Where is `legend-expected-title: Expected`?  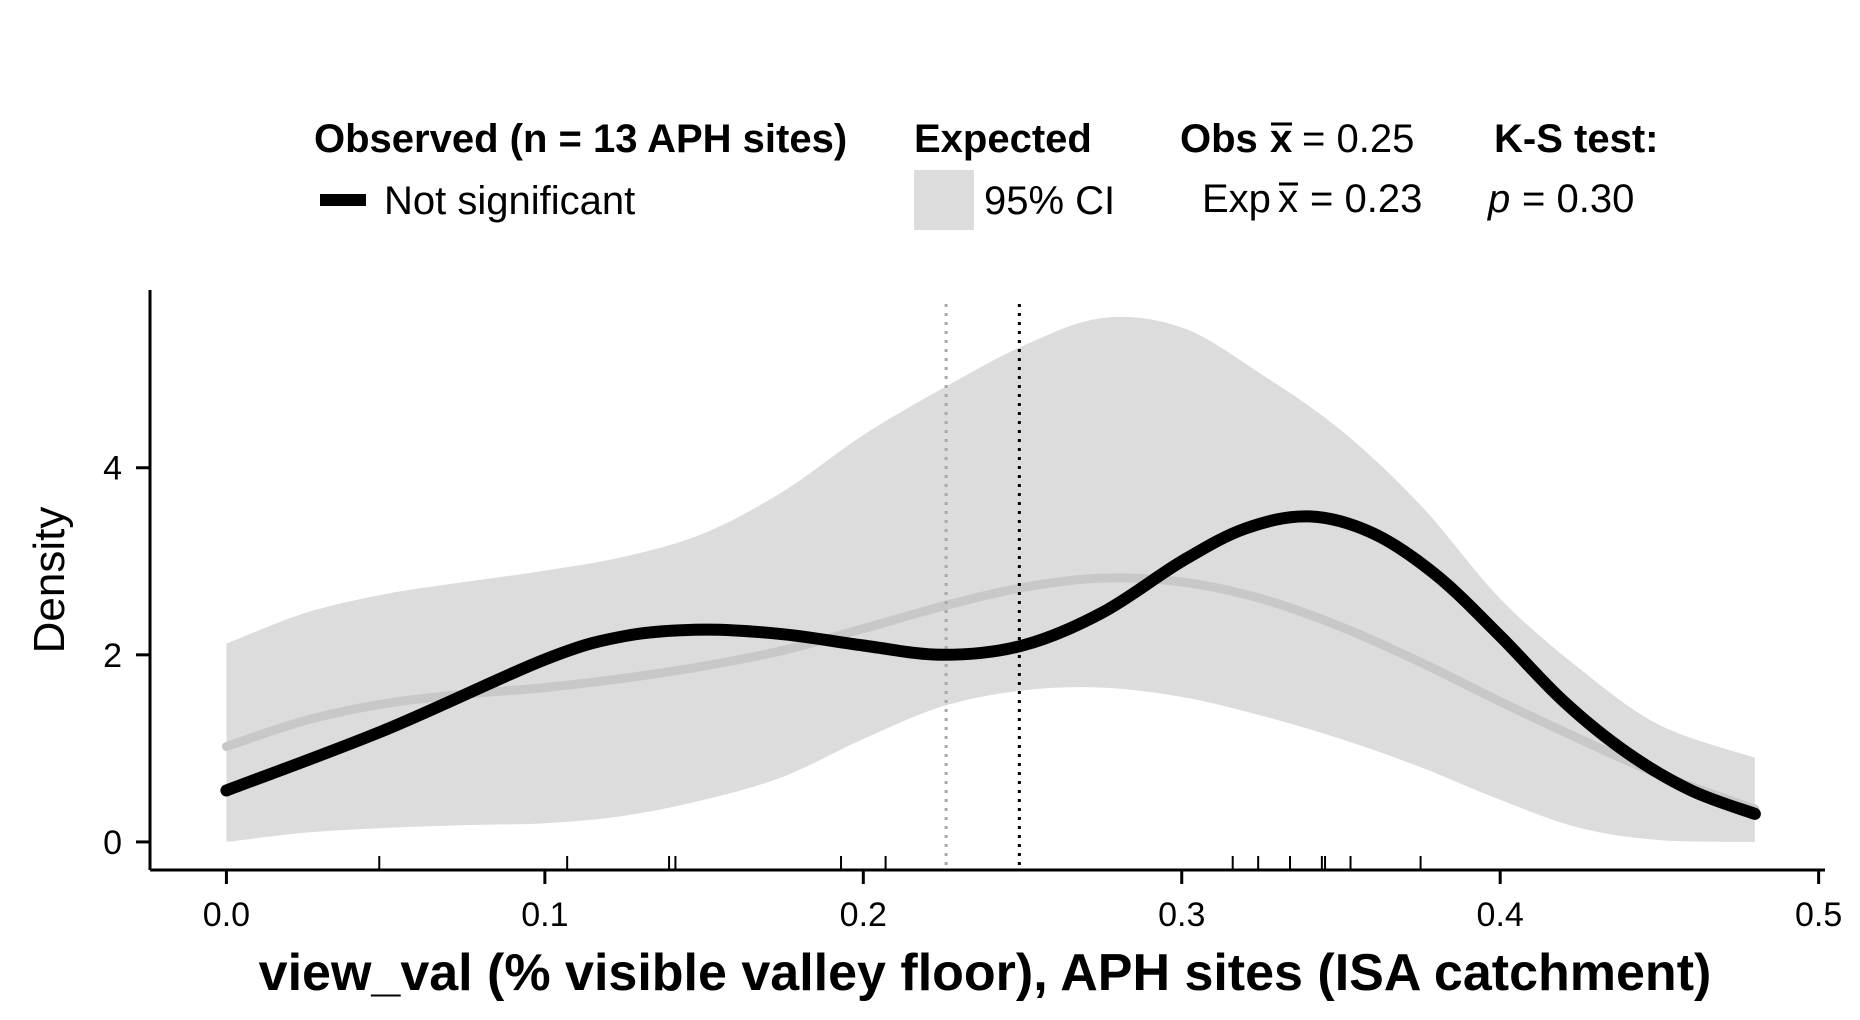 legend-expected-title: Expected is located at coordinates (1003, 139).